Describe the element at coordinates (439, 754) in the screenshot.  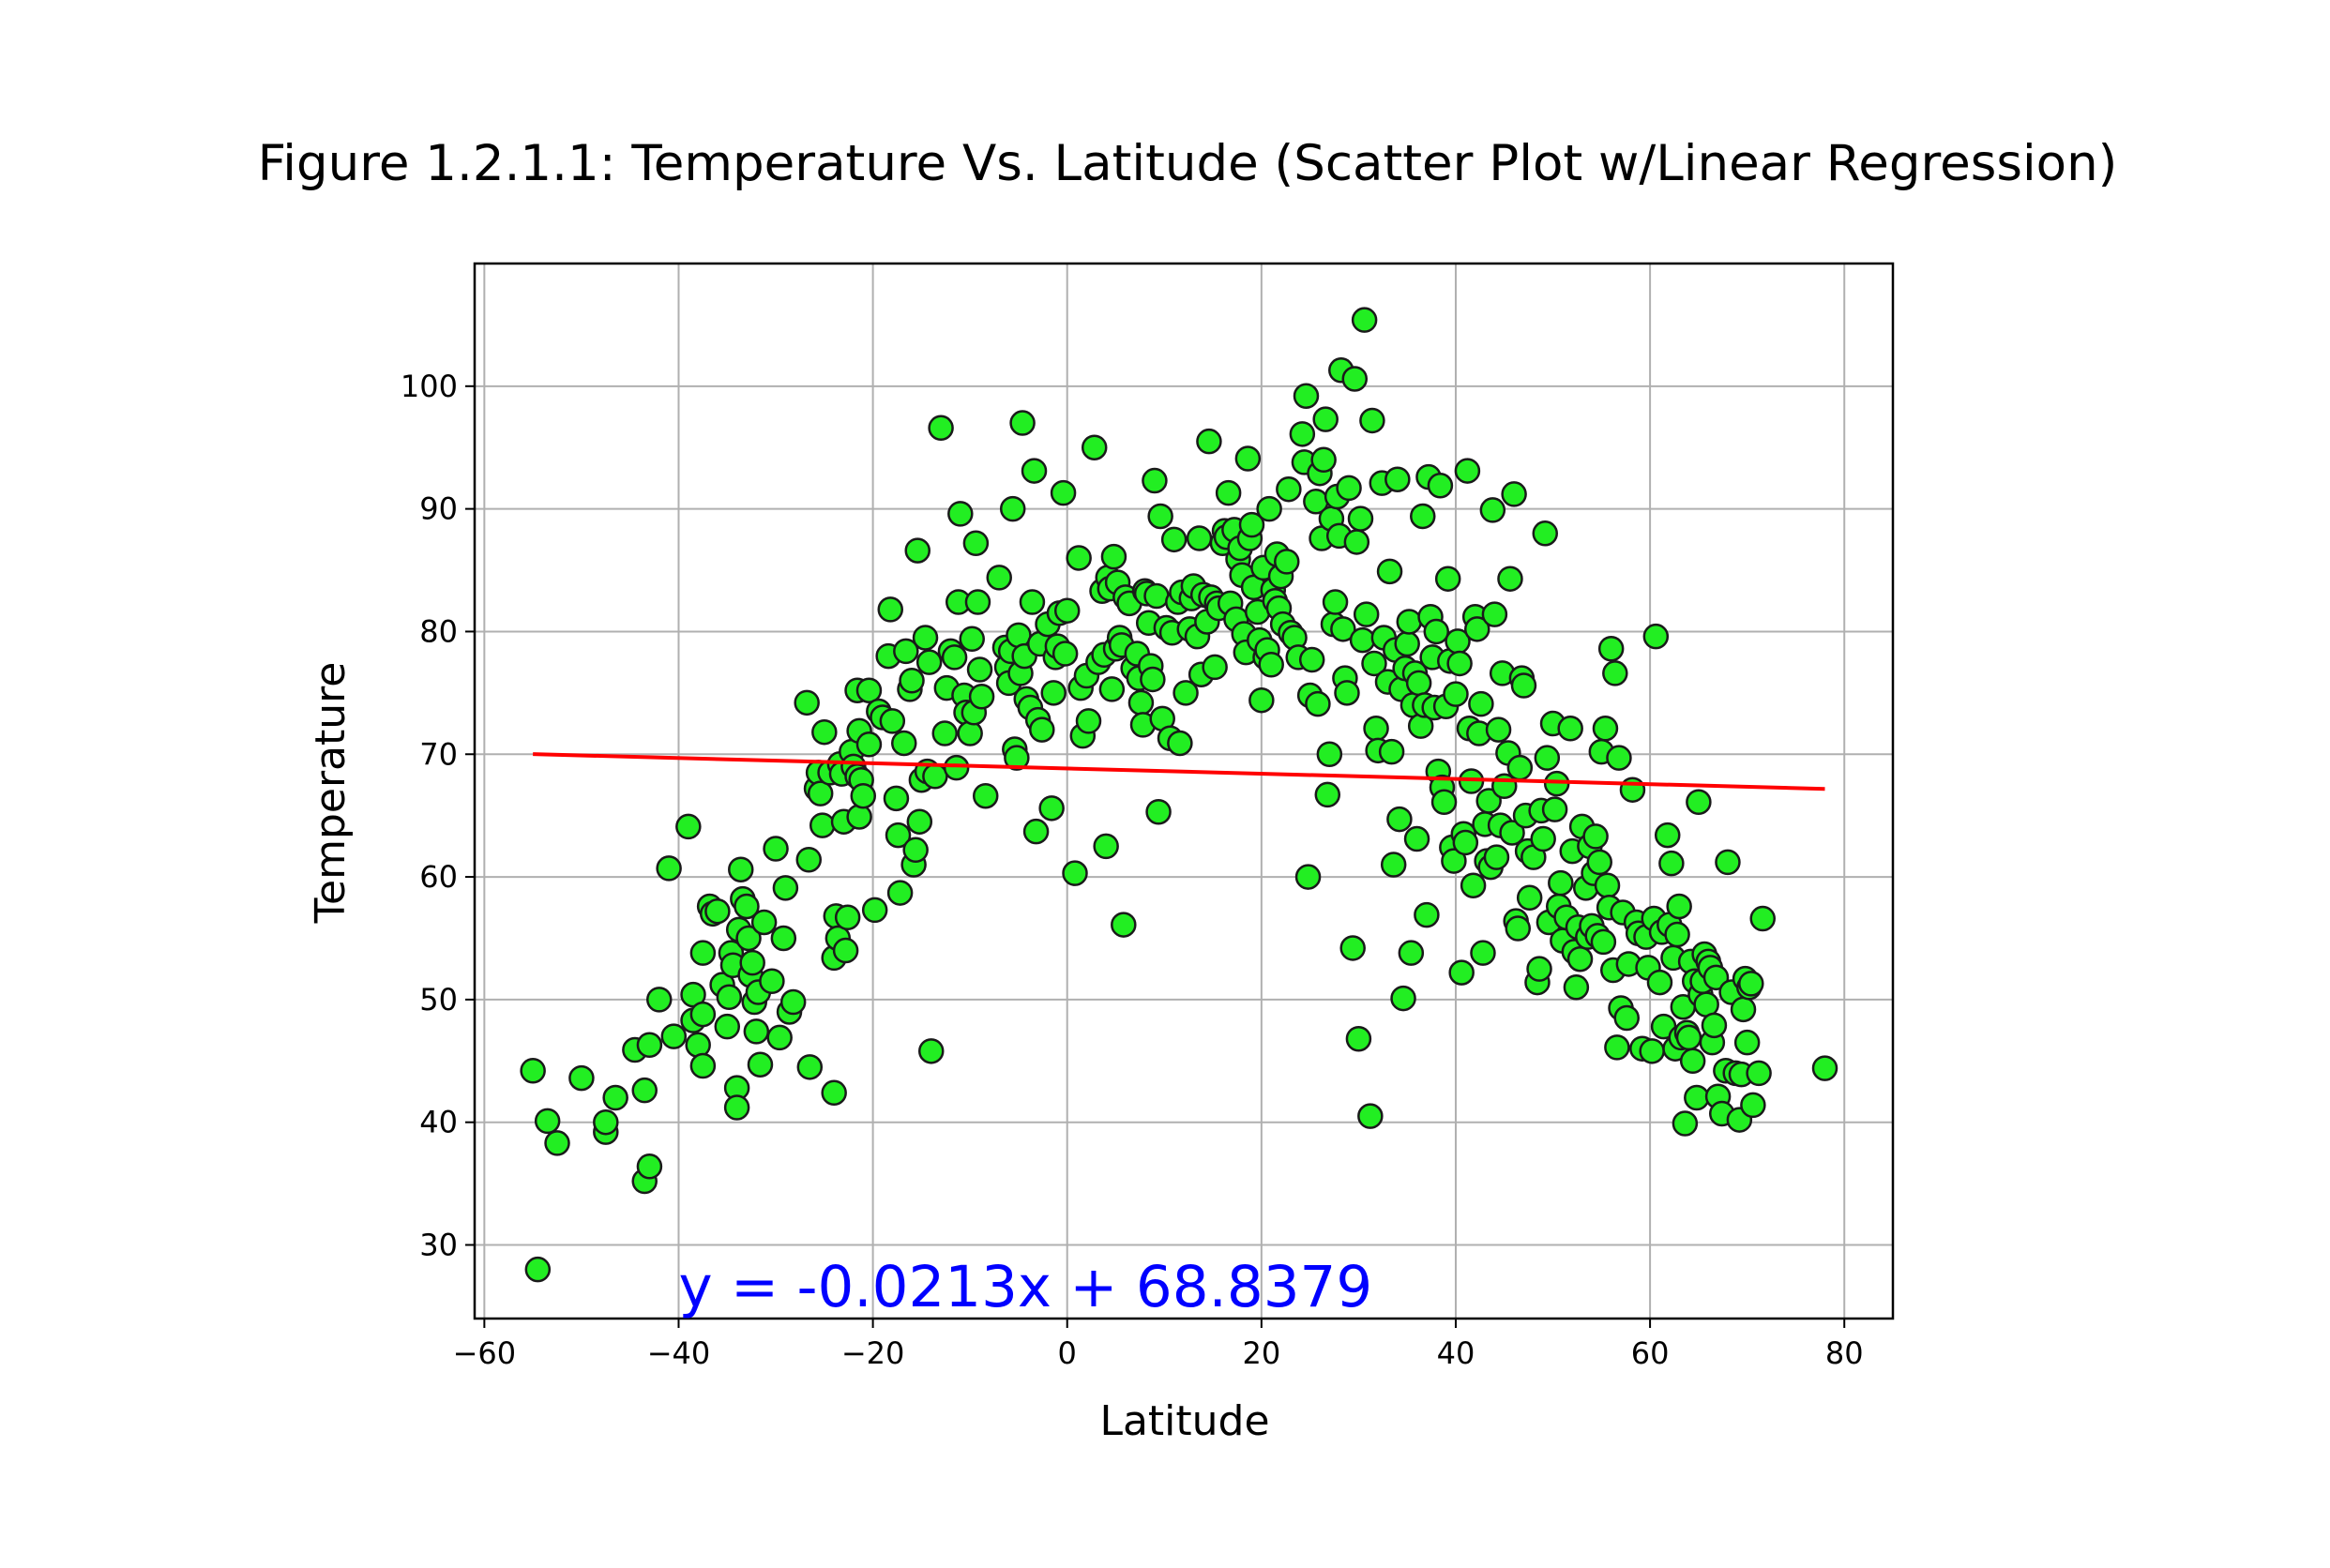
I see `y-tick-label: 70` at that location.